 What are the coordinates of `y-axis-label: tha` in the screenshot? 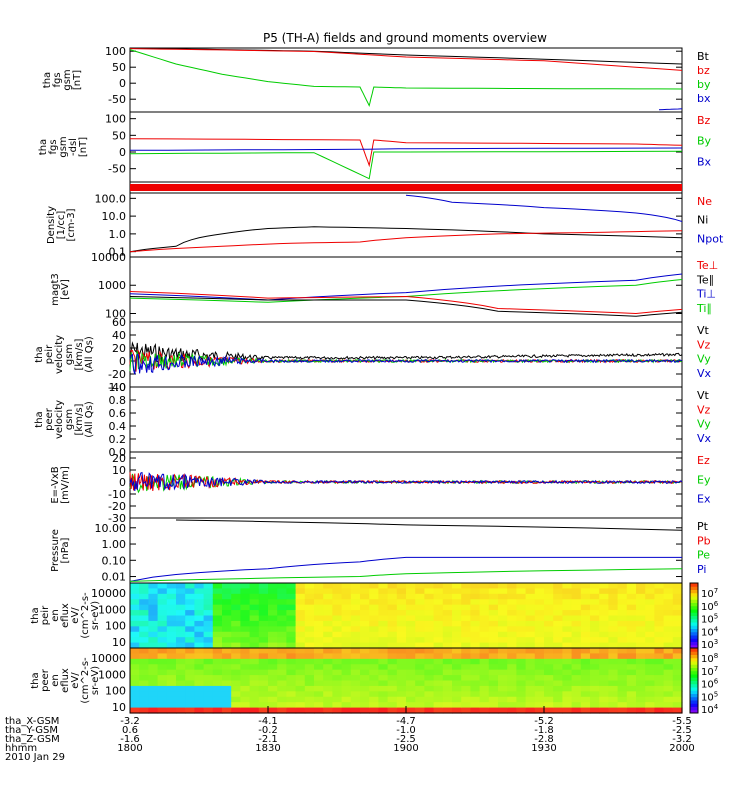 It's located at (39, 354).